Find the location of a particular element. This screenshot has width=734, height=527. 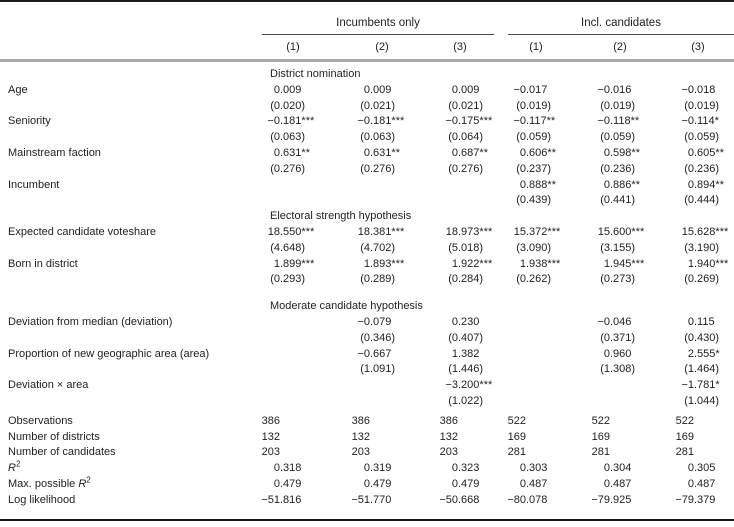

coef-cell: 0.886** is located at coordinates (621, 184).